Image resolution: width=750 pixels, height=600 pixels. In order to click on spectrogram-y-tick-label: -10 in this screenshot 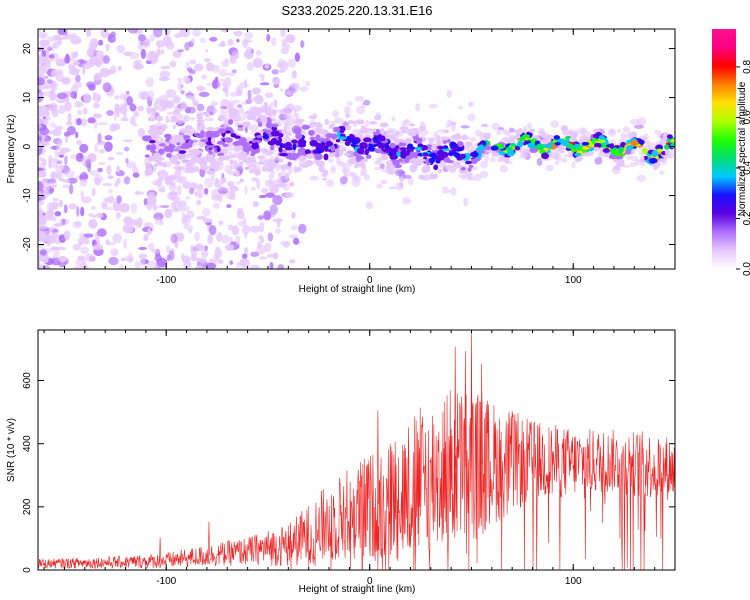, I will do `click(27, 195)`.